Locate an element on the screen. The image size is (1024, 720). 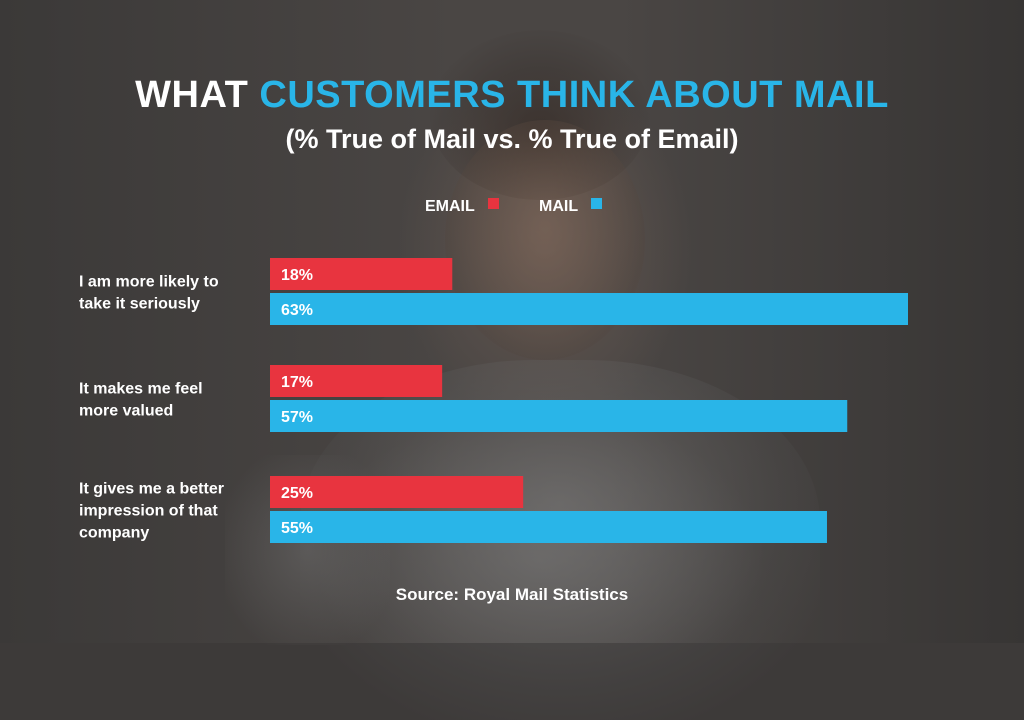
data-label-email: 25% is located at coordinates (297, 493).